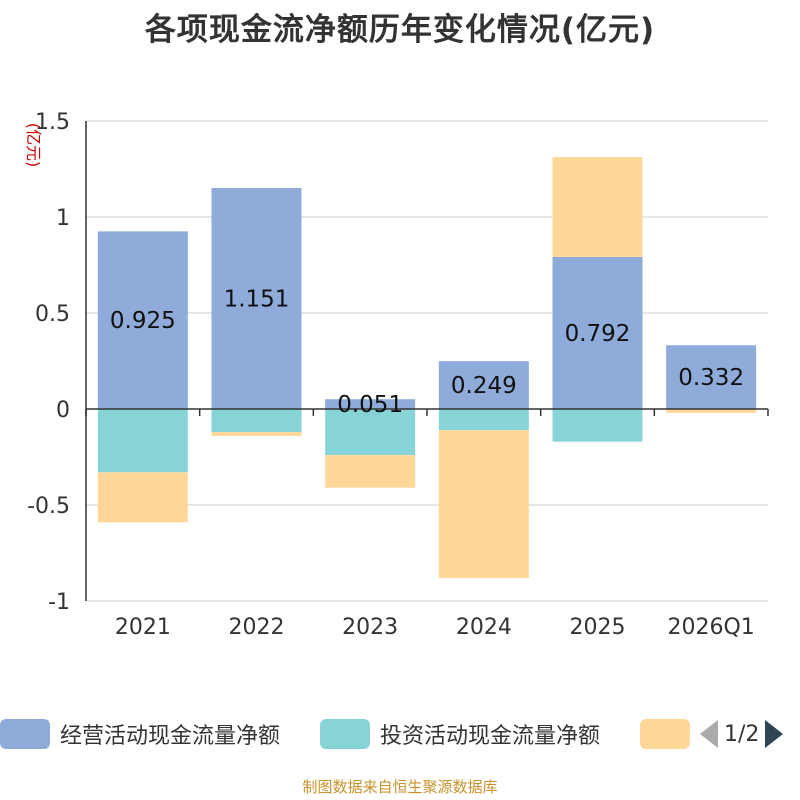 The width and height of the screenshot is (800, 800). I want to click on data-label: 0.925, so click(143, 321).